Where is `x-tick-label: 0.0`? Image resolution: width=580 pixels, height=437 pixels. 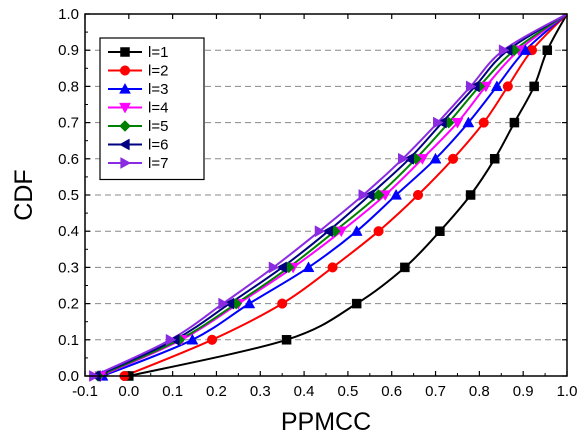
x-tick-label: 0.0 is located at coordinates (128, 391).